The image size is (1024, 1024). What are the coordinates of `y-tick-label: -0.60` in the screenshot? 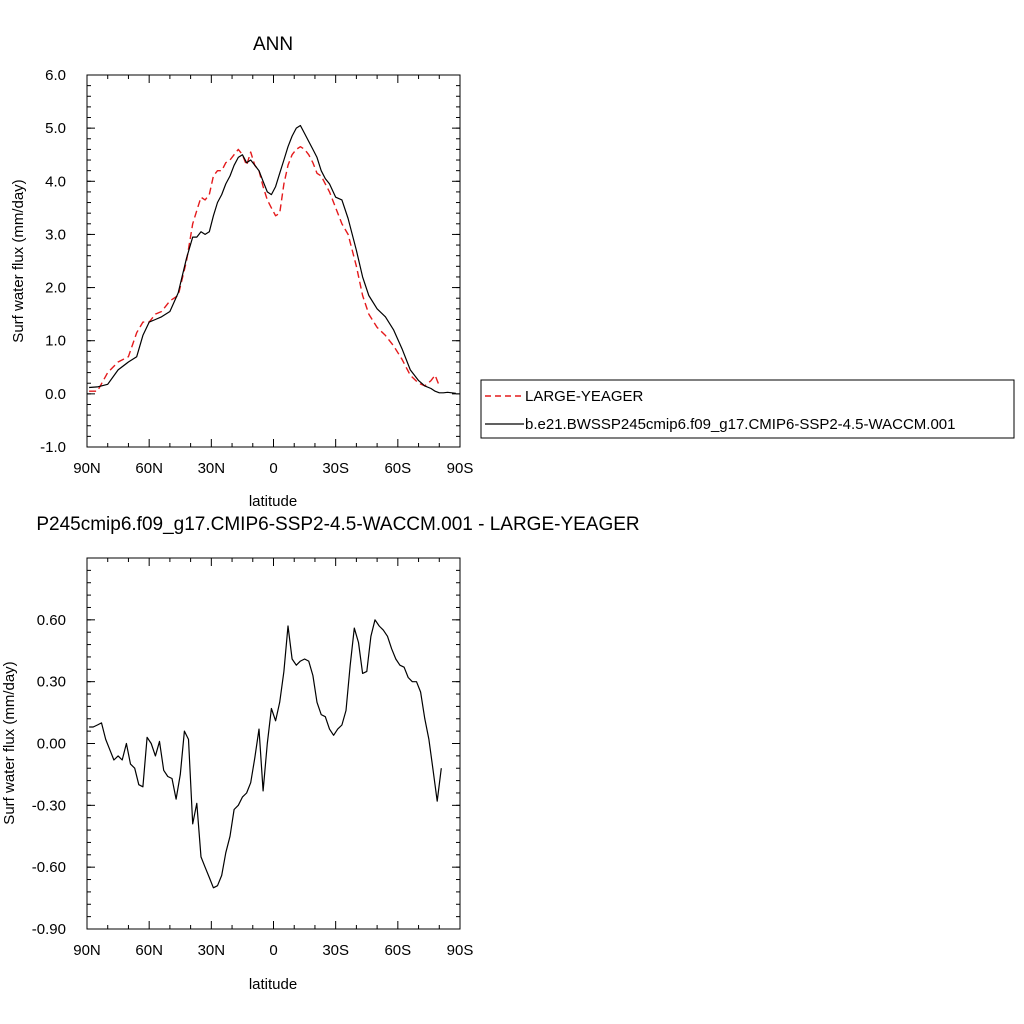 It's located at (49, 867).